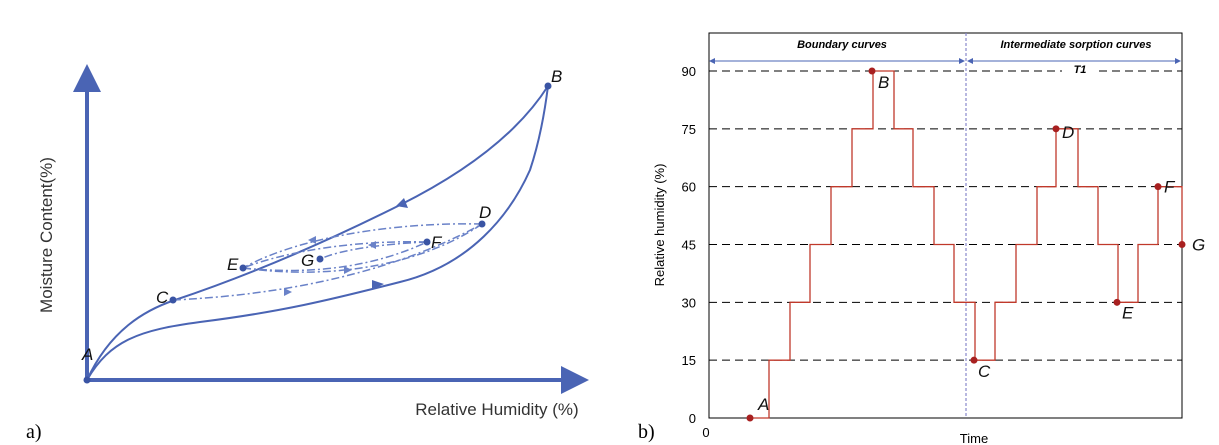 Image resolution: width=1219 pixels, height=445 pixels. I want to click on y-tick-90: 90, so click(689, 71).